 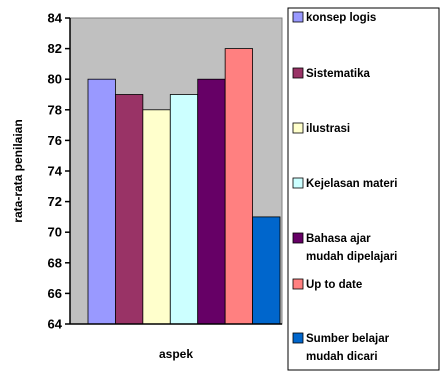 I want to click on x-axis-title: aspek, so click(x=176, y=354).